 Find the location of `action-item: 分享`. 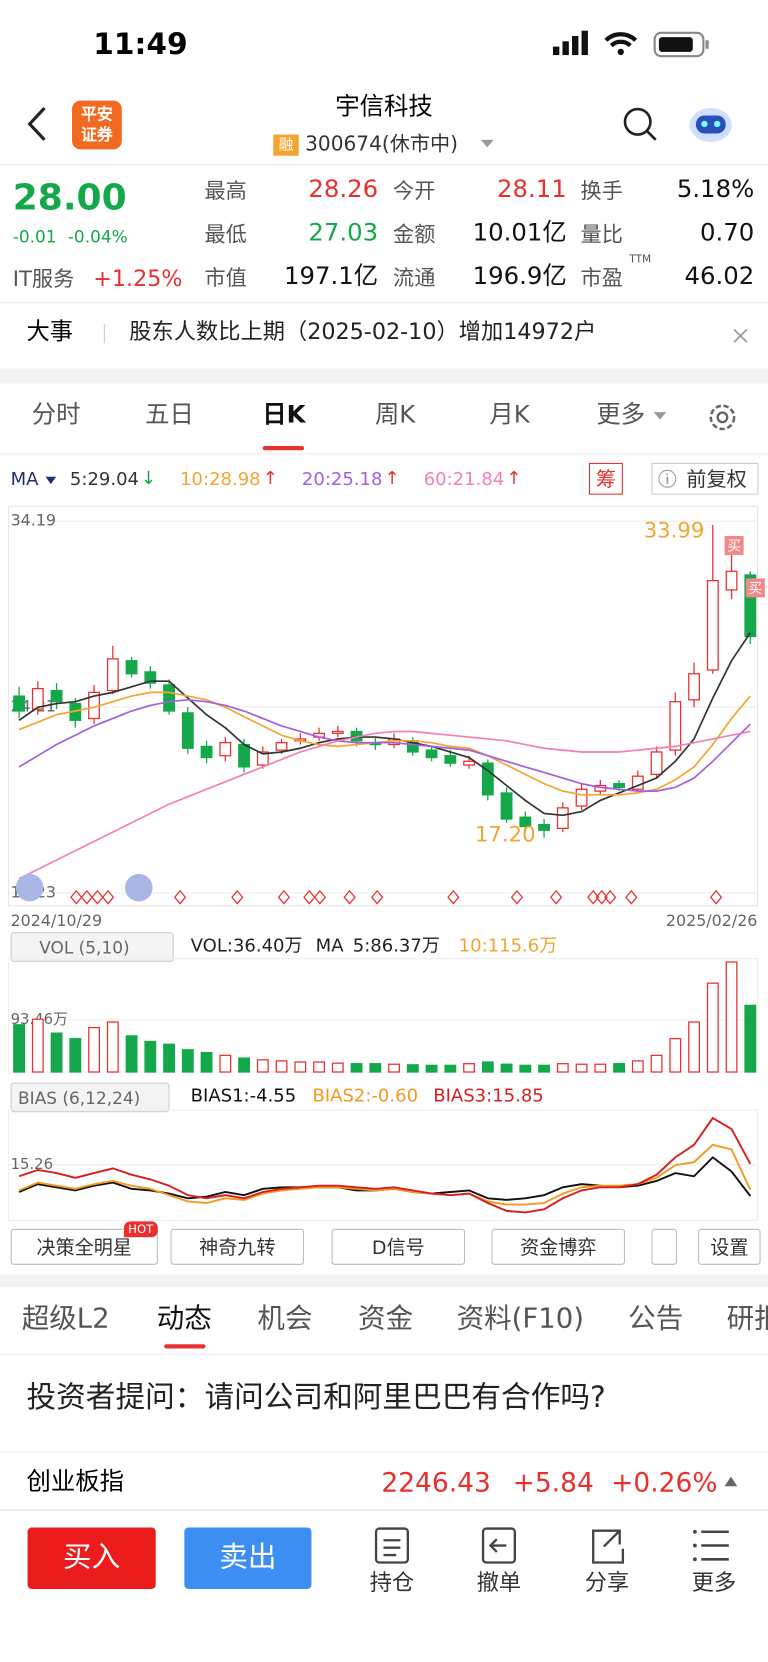

action-item: 分享 is located at coordinates (607, 1582).